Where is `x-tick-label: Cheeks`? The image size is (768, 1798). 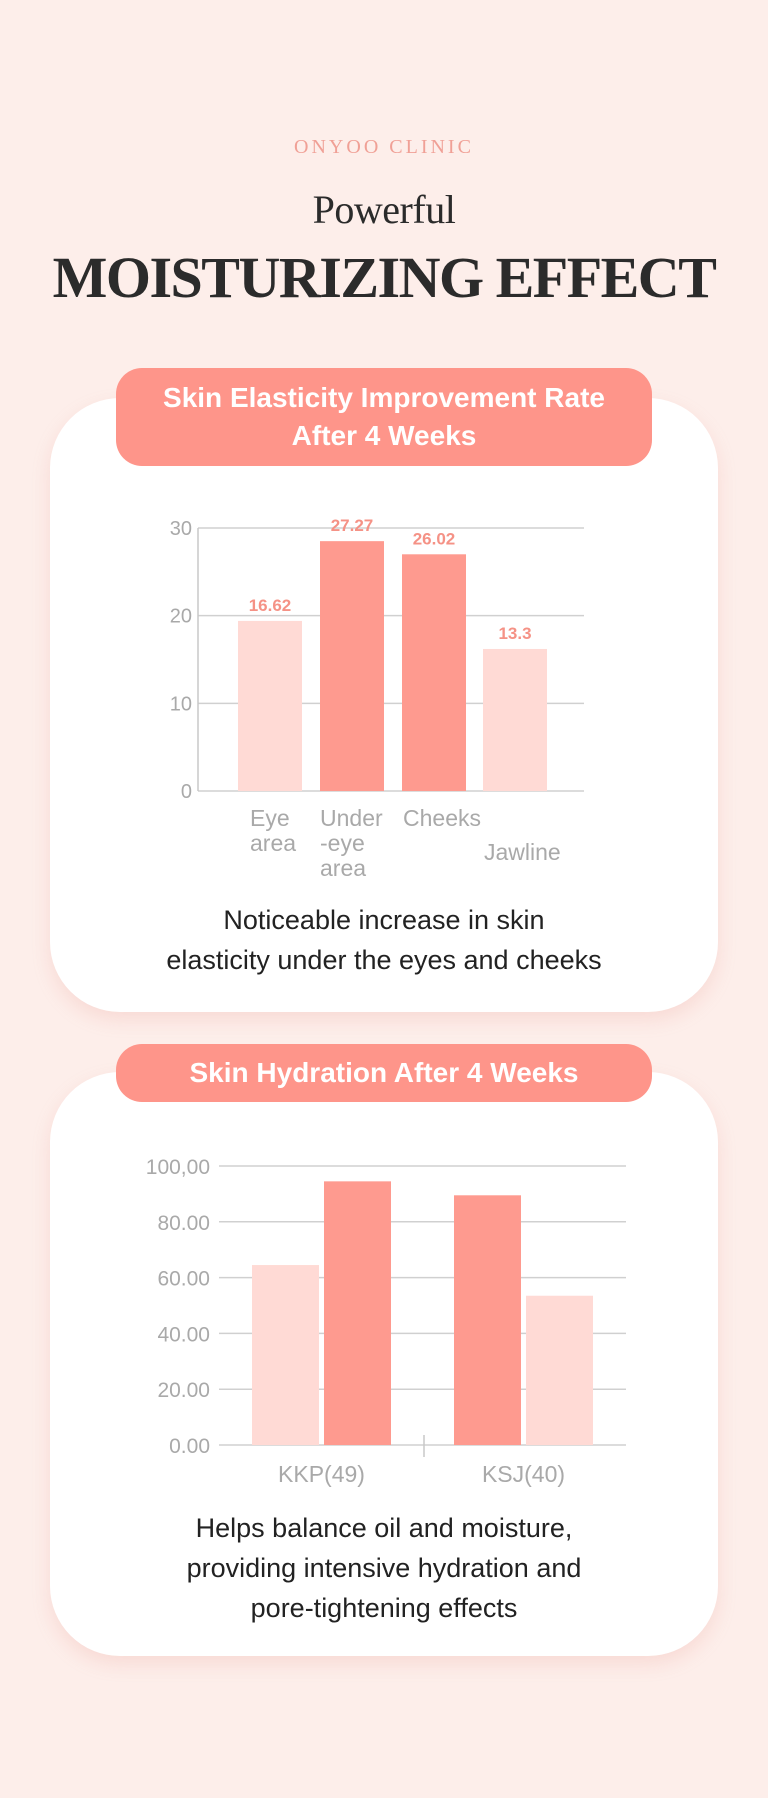 x-tick-label: Cheeks is located at coordinates (442, 818).